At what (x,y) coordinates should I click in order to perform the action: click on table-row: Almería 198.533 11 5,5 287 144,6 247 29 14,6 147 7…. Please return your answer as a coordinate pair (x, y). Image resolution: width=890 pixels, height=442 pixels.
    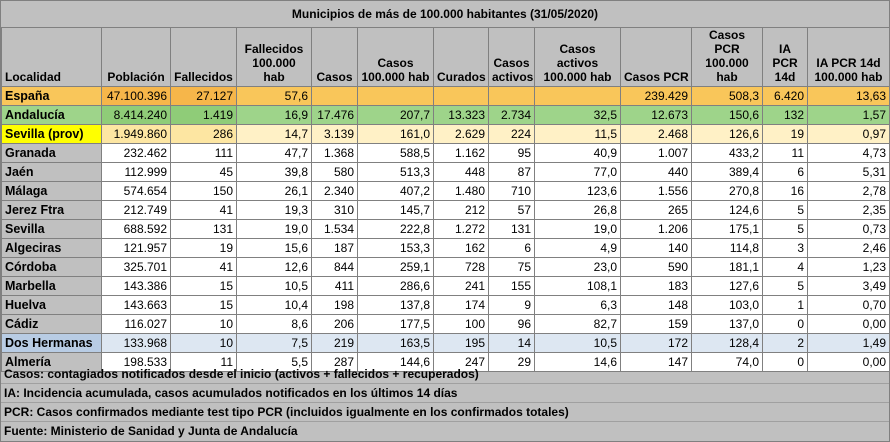
    Looking at the image, I should click on (445, 362).